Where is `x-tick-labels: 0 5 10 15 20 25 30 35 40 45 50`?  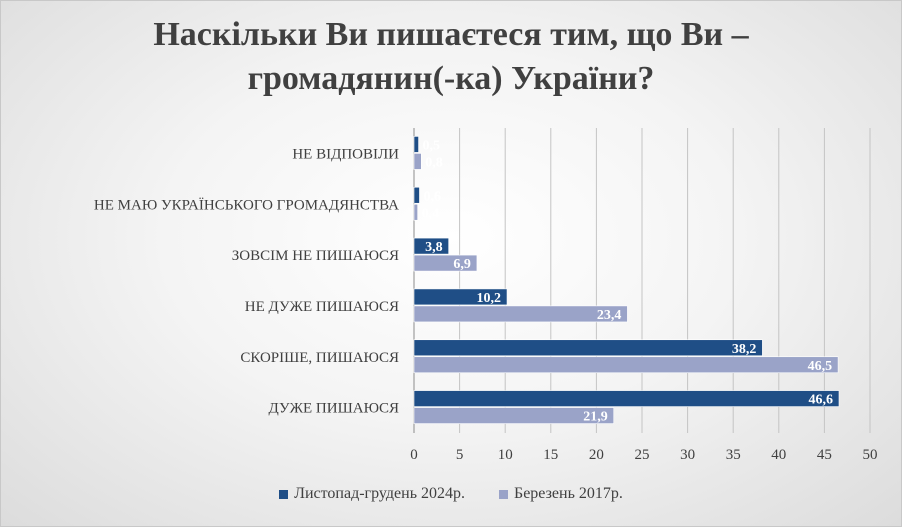 x-tick-labels: 0 5 10 15 20 25 30 35 40 45 50 is located at coordinates (643, 455).